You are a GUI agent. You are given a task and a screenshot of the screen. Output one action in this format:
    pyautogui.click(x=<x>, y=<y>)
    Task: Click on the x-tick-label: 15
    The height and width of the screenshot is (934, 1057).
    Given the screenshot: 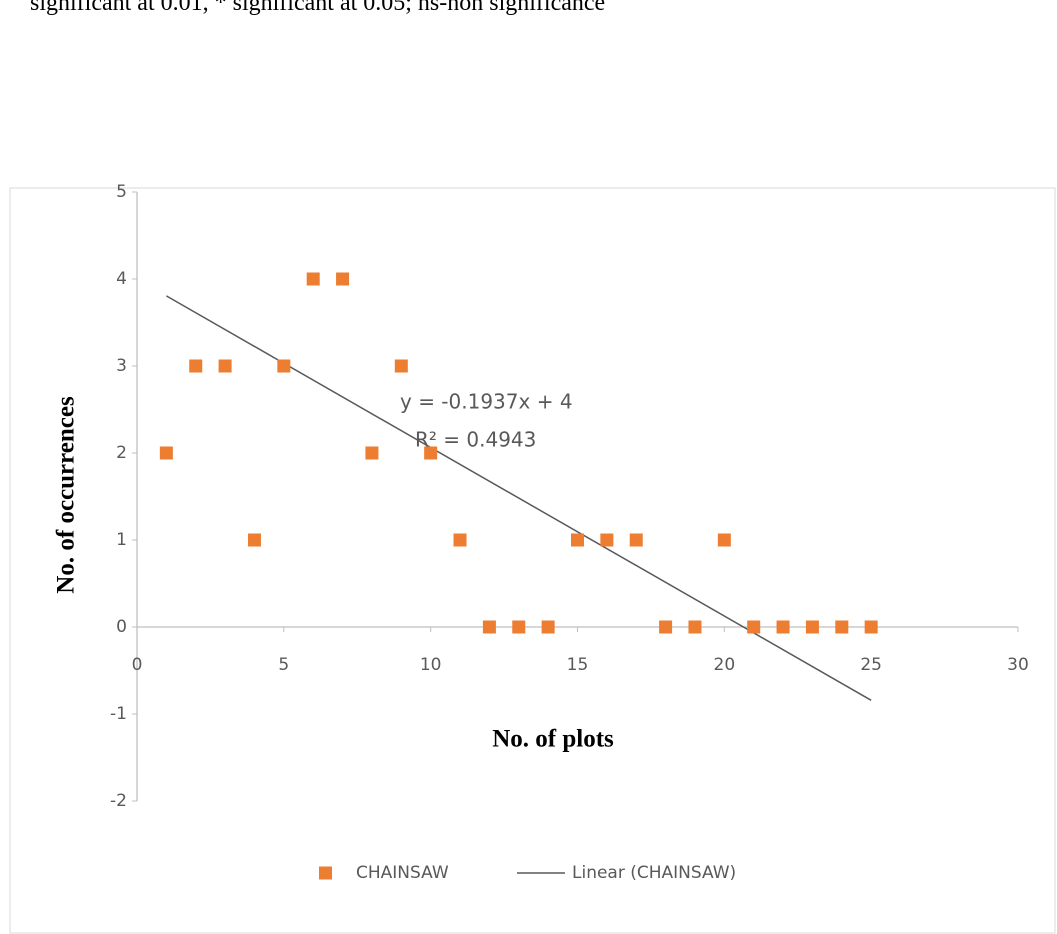 What is the action you would take?
    pyautogui.click(x=578, y=665)
    